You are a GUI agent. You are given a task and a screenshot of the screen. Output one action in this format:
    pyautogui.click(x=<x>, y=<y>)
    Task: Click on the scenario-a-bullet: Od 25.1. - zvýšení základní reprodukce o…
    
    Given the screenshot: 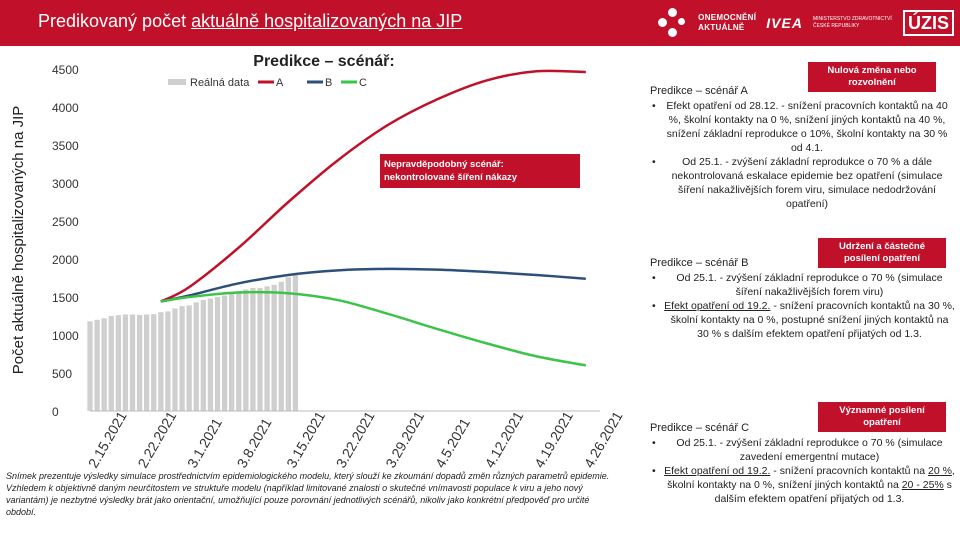 What is the action you would take?
    pyautogui.click(x=800, y=183)
    